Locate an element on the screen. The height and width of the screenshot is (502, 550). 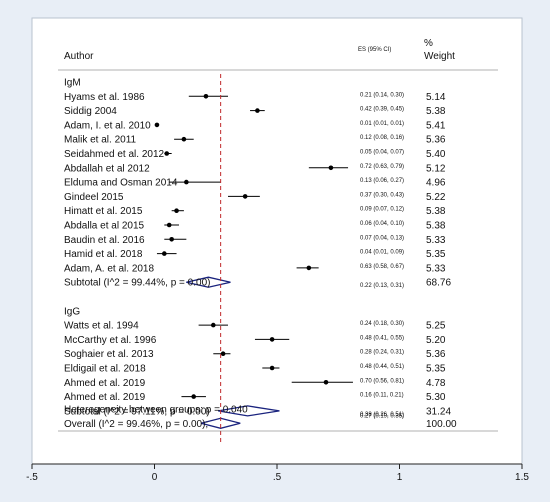
study-label: Malik et al. 2011 is located at coordinates (100, 140).